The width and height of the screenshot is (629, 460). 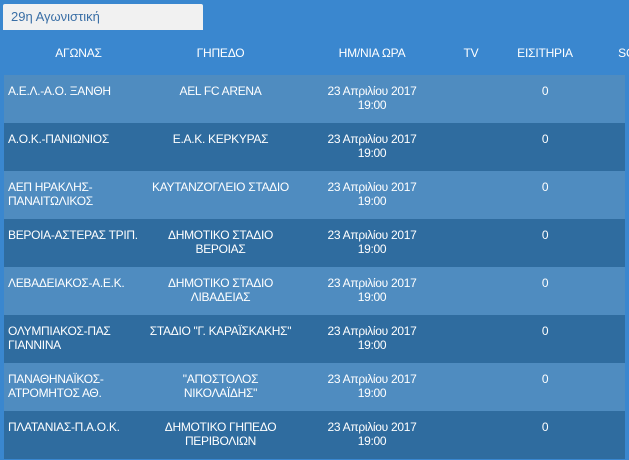 What do you see at coordinates (220, 290) in the screenshot?
I see `venue-cell: ΔΗΜΟΤΙΚΟ ΣΤΑΔΙΟ ΛΙΒΑΔΕΙΑΣ` at bounding box center [220, 290].